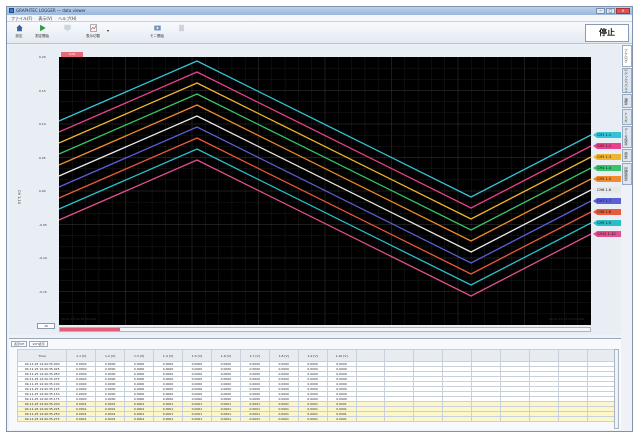  Describe the element at coordinates (110, 355) in the screenshot. I see `table-header-cell: 1-2 [V]` at that location.